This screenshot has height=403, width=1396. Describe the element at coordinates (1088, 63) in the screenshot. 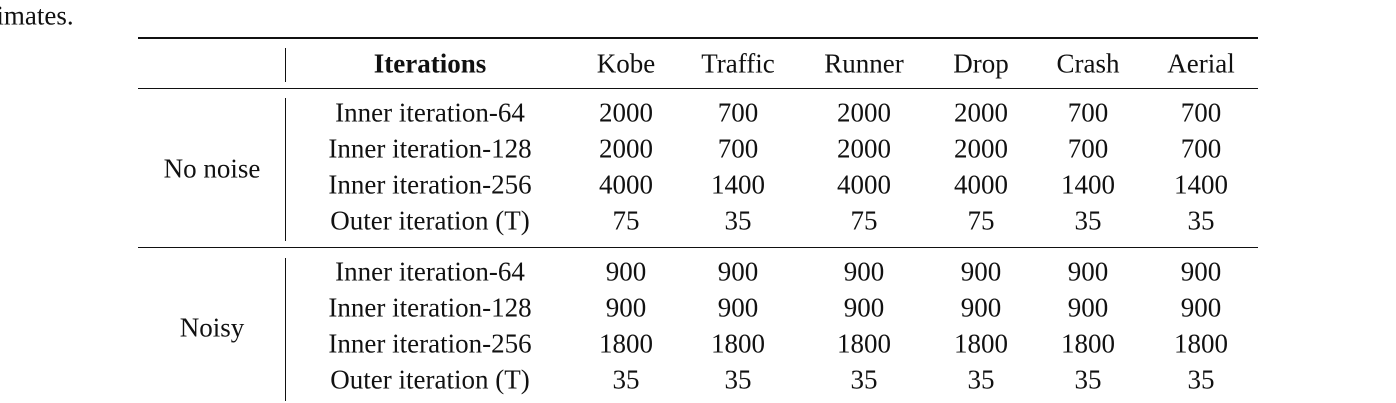

I see `column-header: Crash` at that location.